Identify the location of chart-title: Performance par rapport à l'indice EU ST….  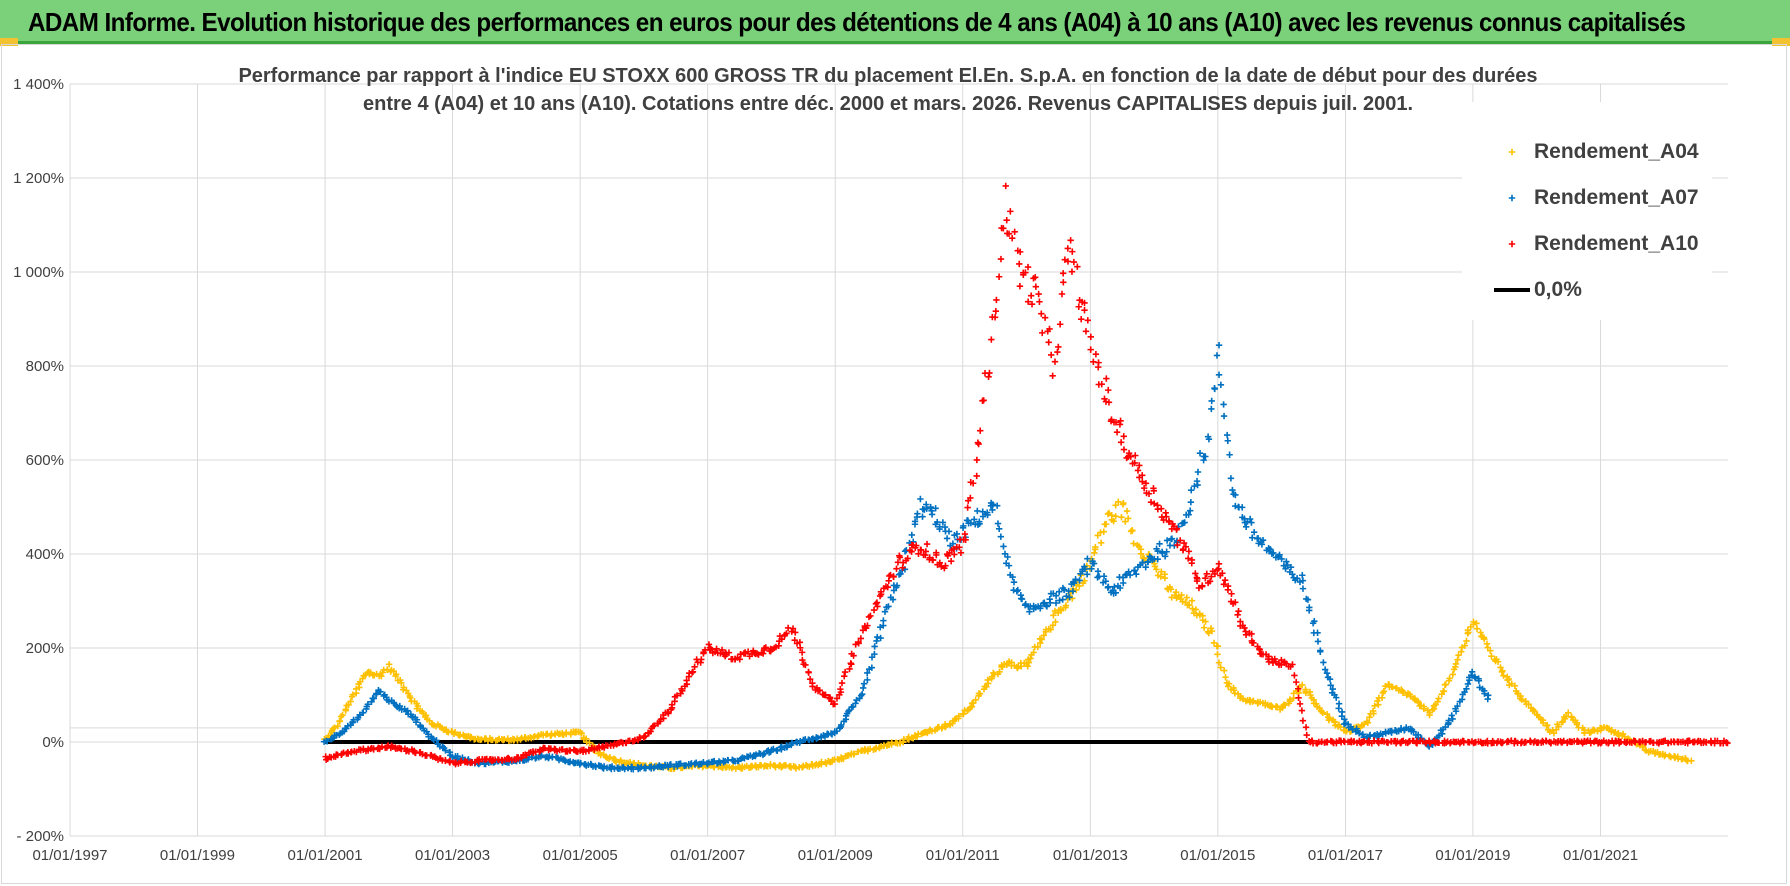
(887, 76).